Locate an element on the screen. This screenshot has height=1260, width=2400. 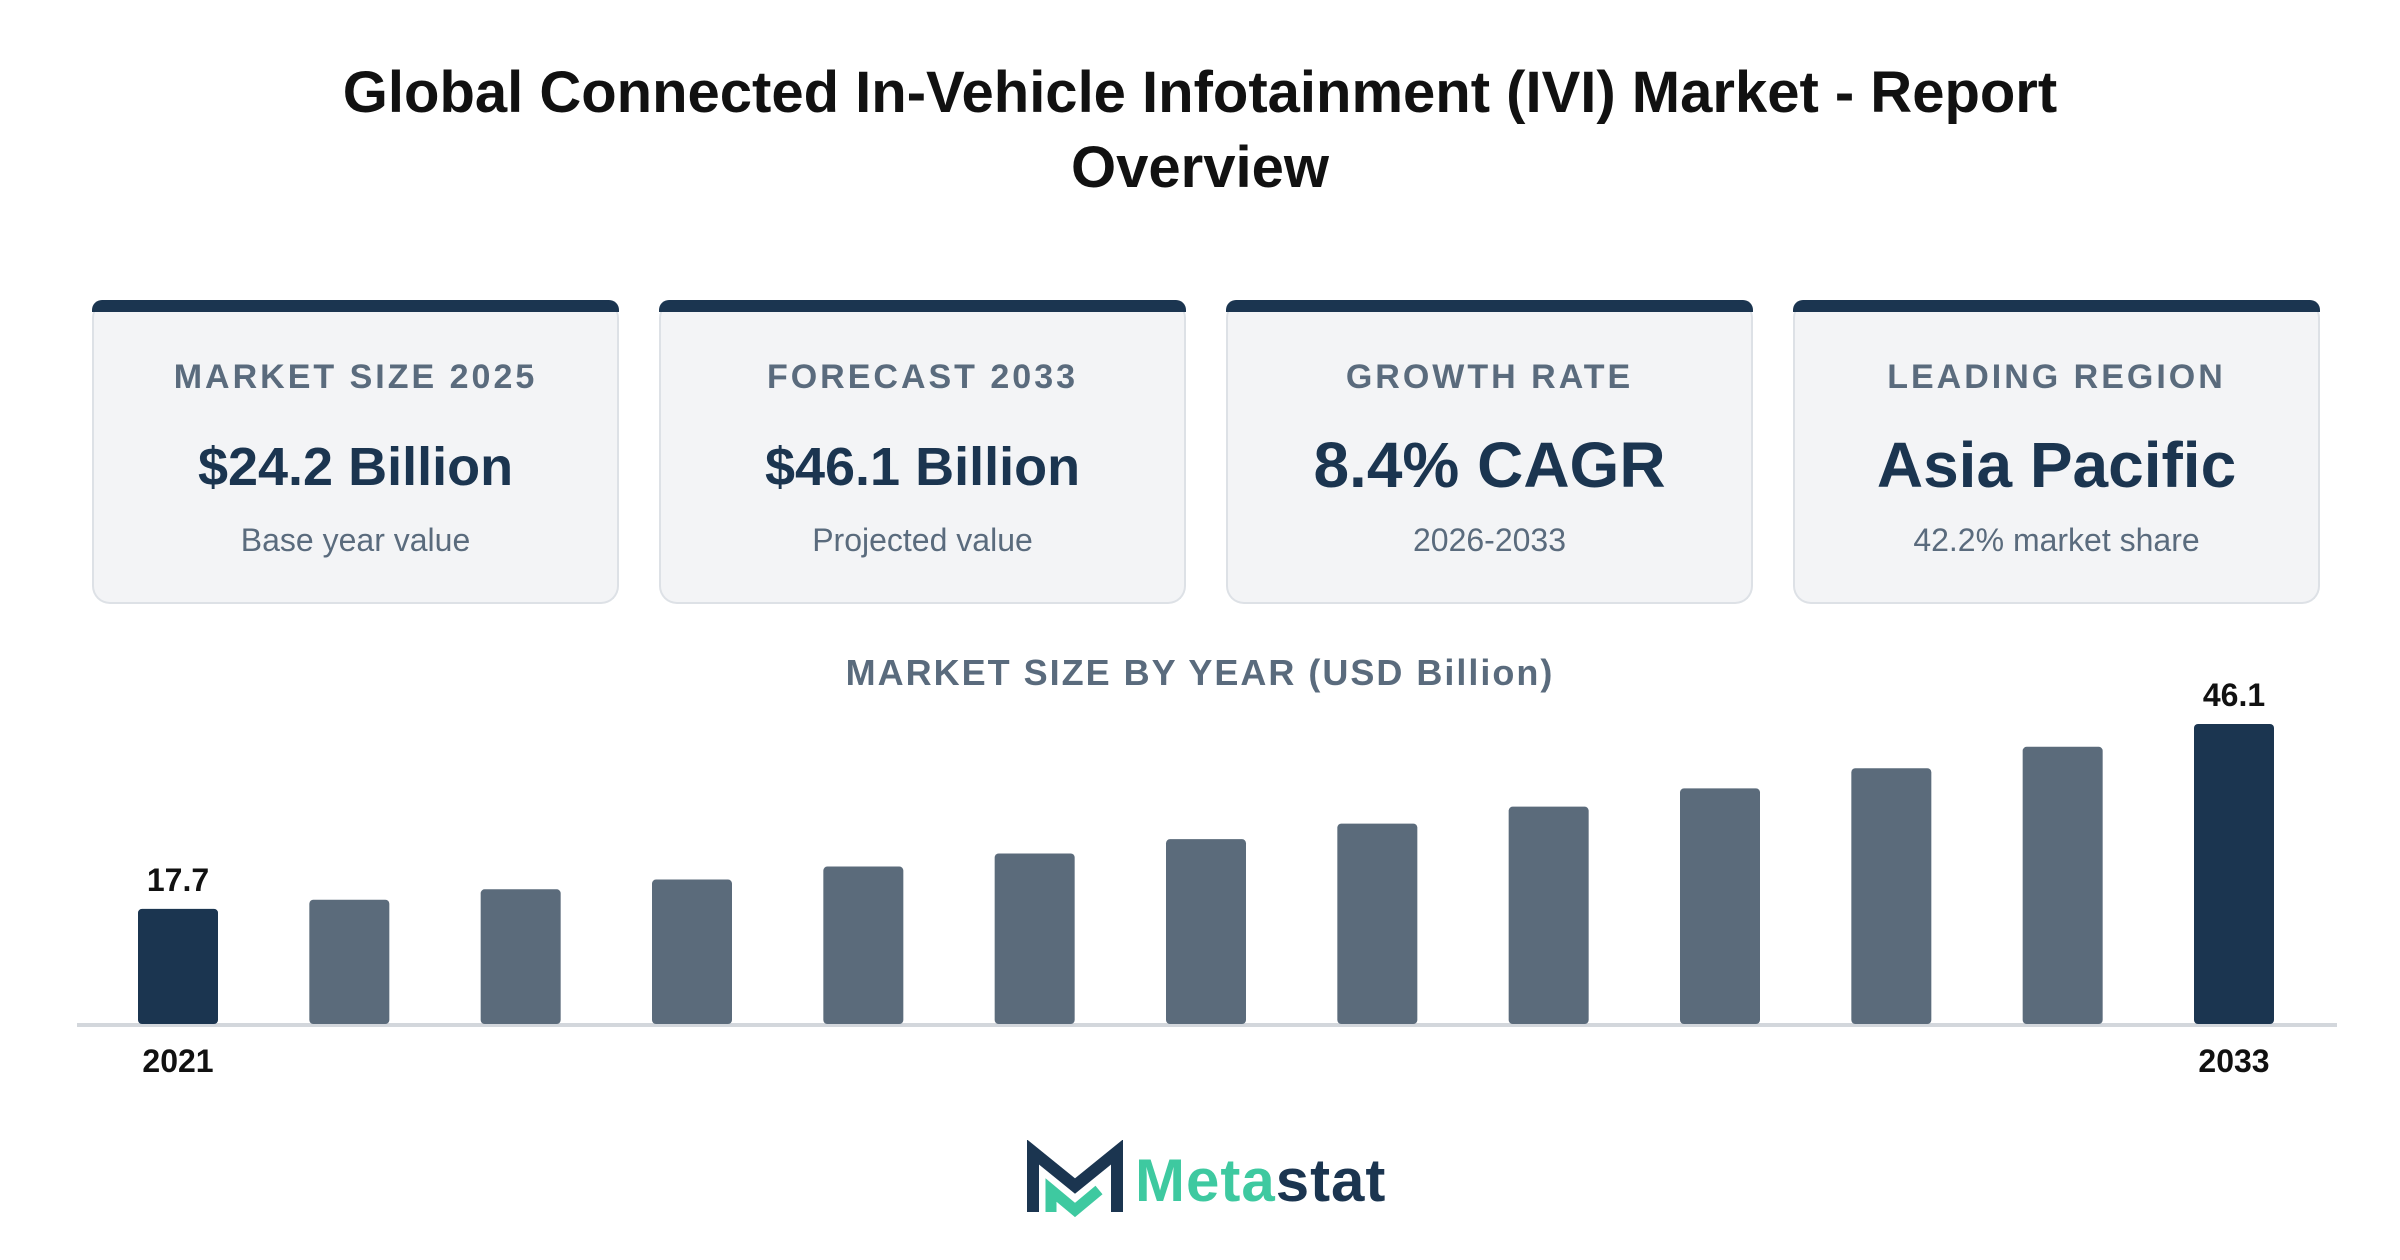
card-value: $46.1 Billion is located at coordinates (922, 467).